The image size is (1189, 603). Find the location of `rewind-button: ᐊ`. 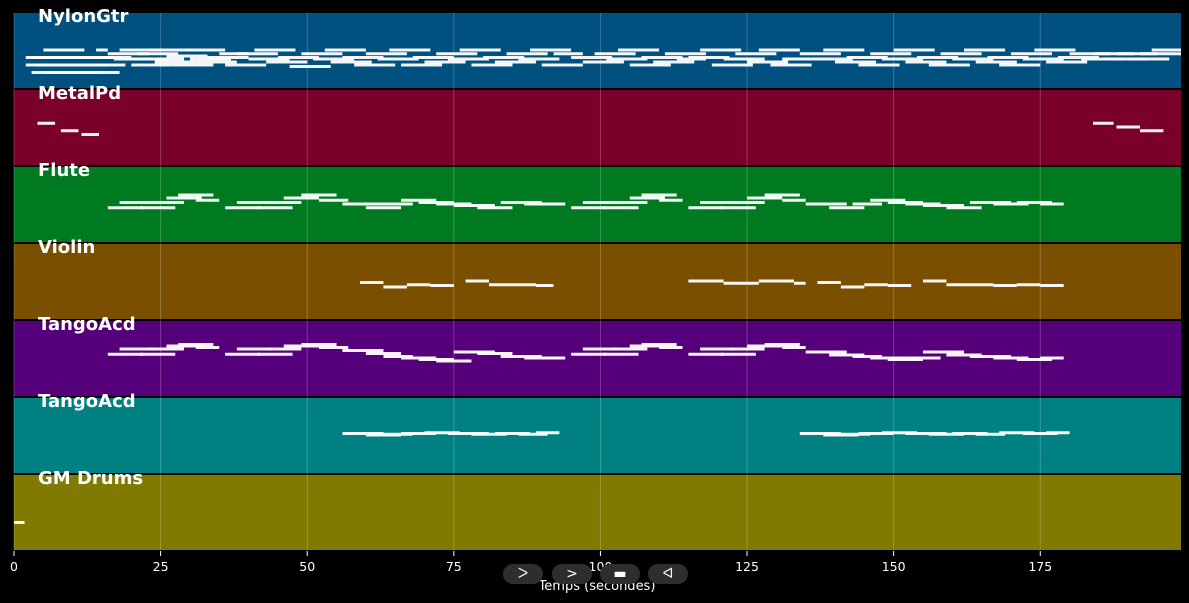

rewind-button: ᐊ is located at coordinates (668, 574).